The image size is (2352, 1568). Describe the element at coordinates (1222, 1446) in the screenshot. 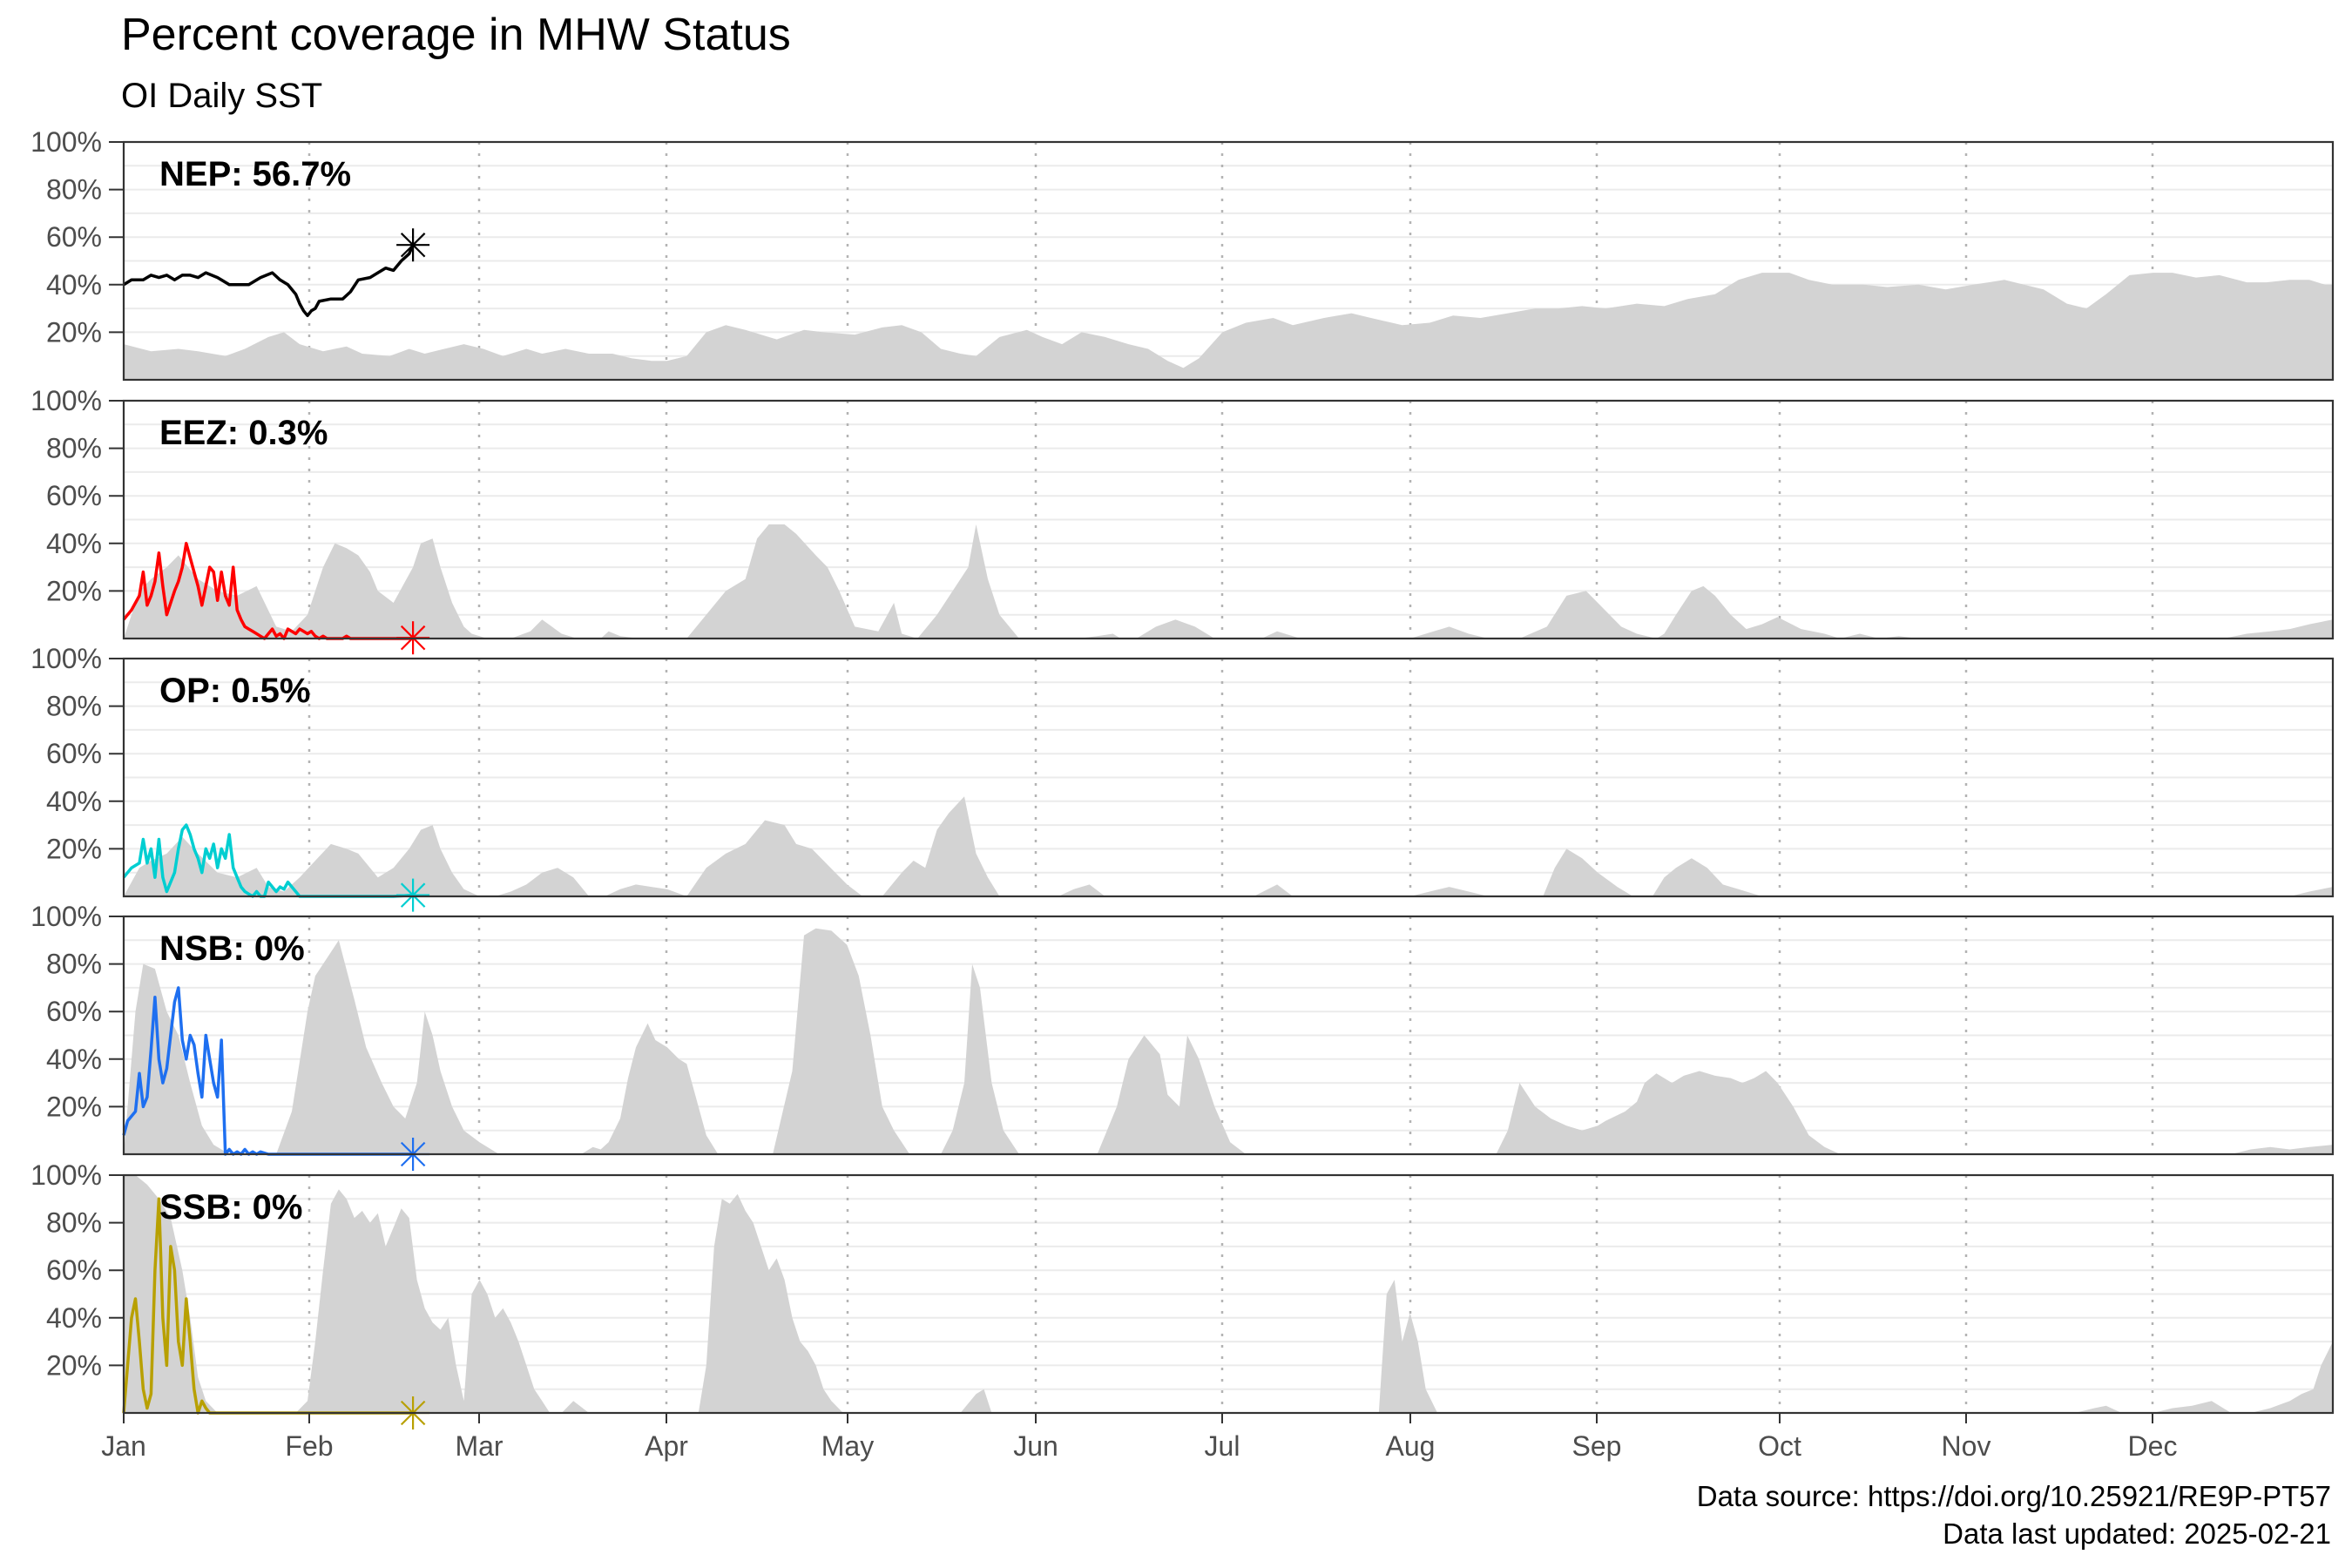

I see `x-tick-label: Jul` at that location.